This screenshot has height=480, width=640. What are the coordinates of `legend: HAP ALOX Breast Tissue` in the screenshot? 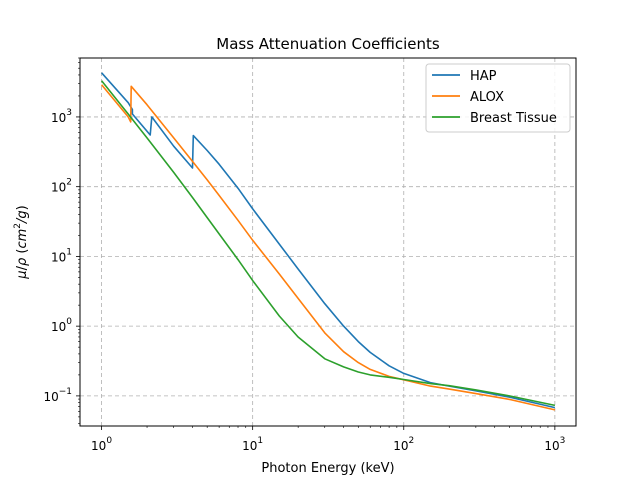 It's located at (498, 98).